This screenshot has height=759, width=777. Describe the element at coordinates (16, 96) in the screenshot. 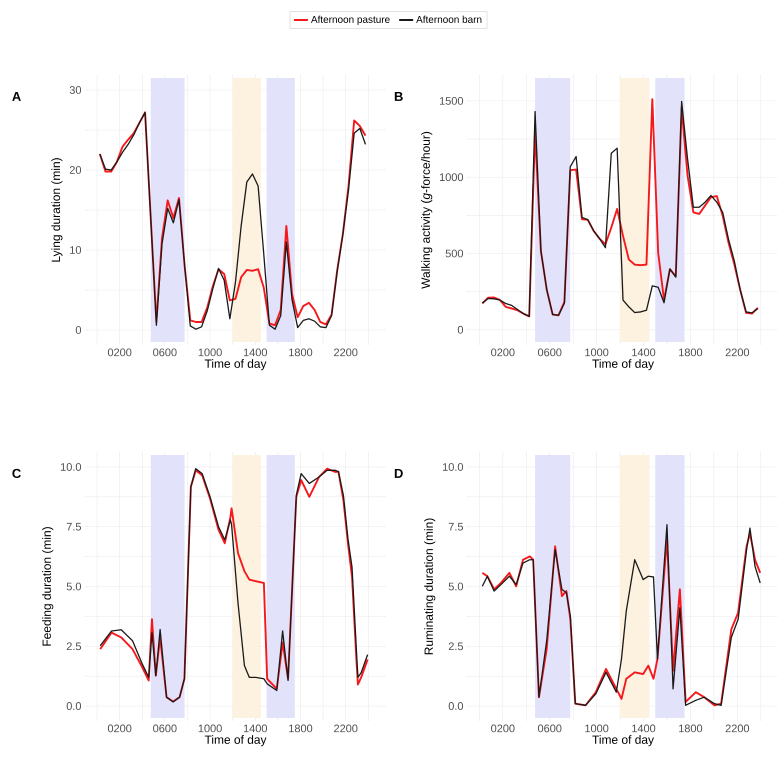

I see `text: A` at that location.